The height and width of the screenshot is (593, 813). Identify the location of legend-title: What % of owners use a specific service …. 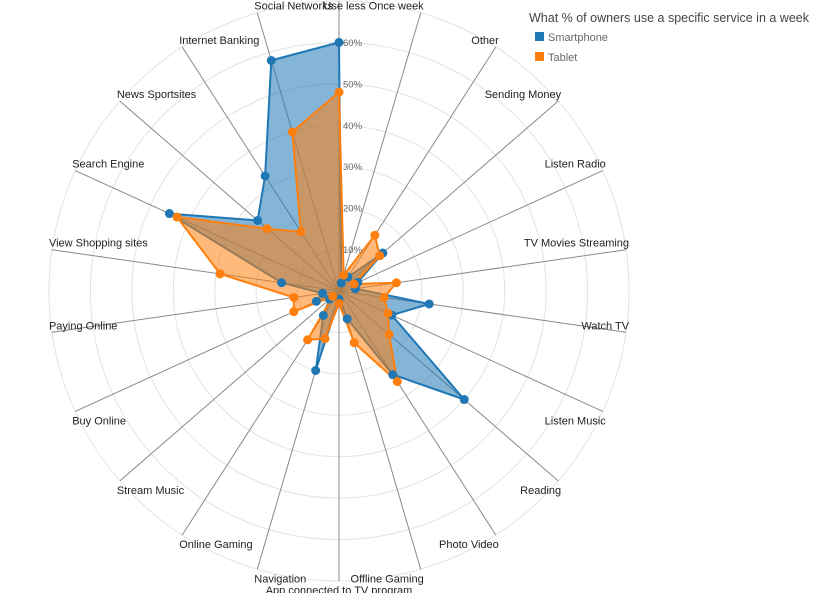
(669, 18).